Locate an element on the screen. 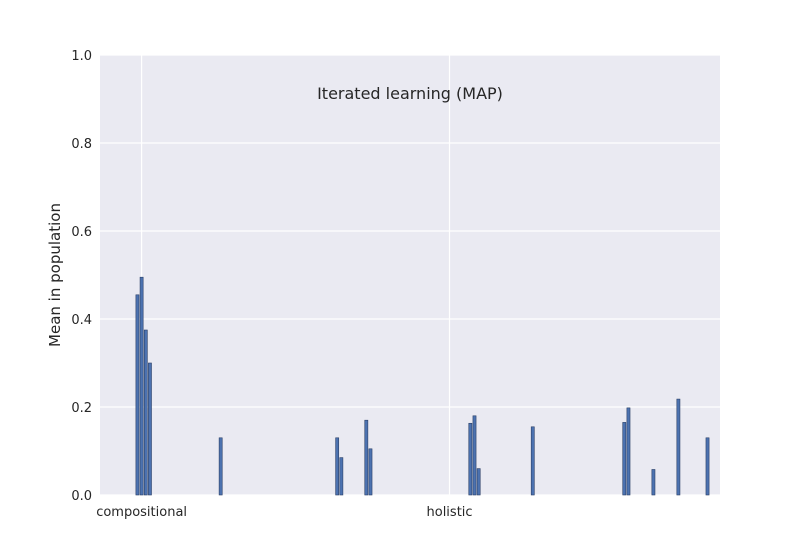 The height and width of the screenshot is (550, 800). x-tick-labels: compositional holistic is located at coordinates (284, 512).